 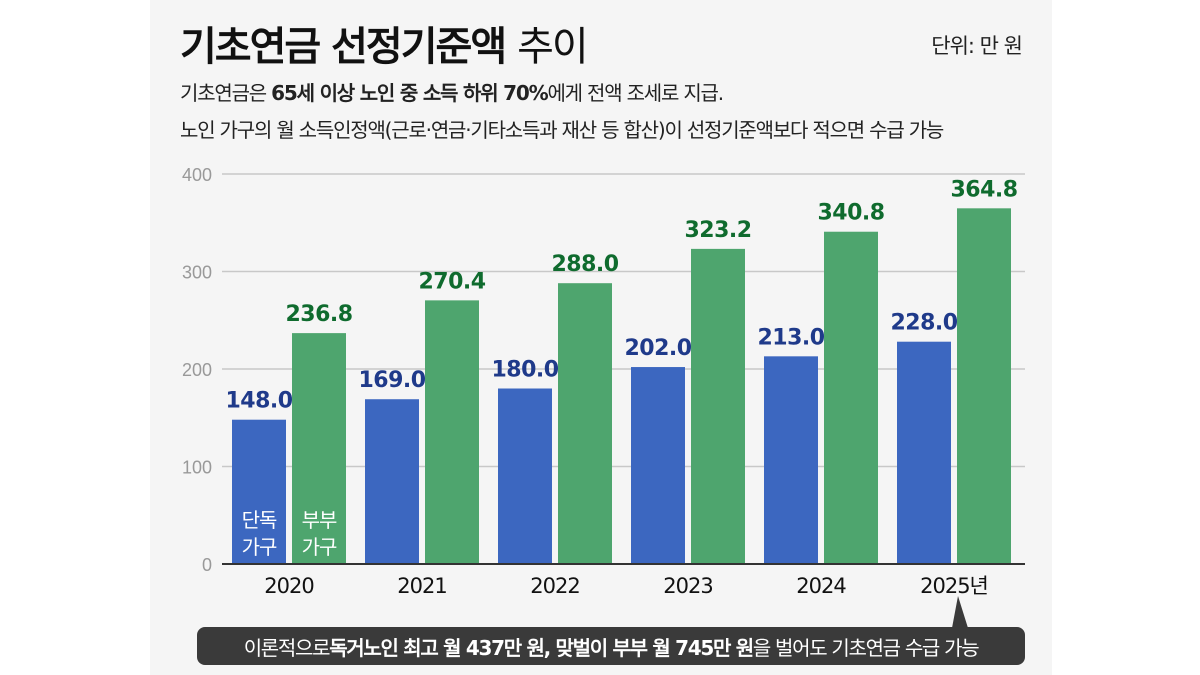 I want to click on x-tick-label: 2022, so click(x=554, y=586).